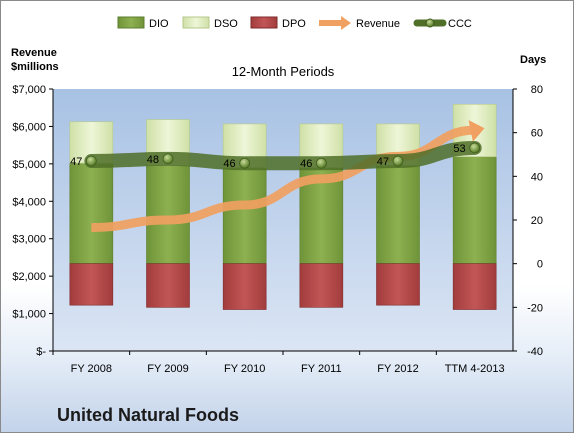 The width and height of the screenshot is (574, 433). I want to click on legend-item: DSO, so click(210, 23).